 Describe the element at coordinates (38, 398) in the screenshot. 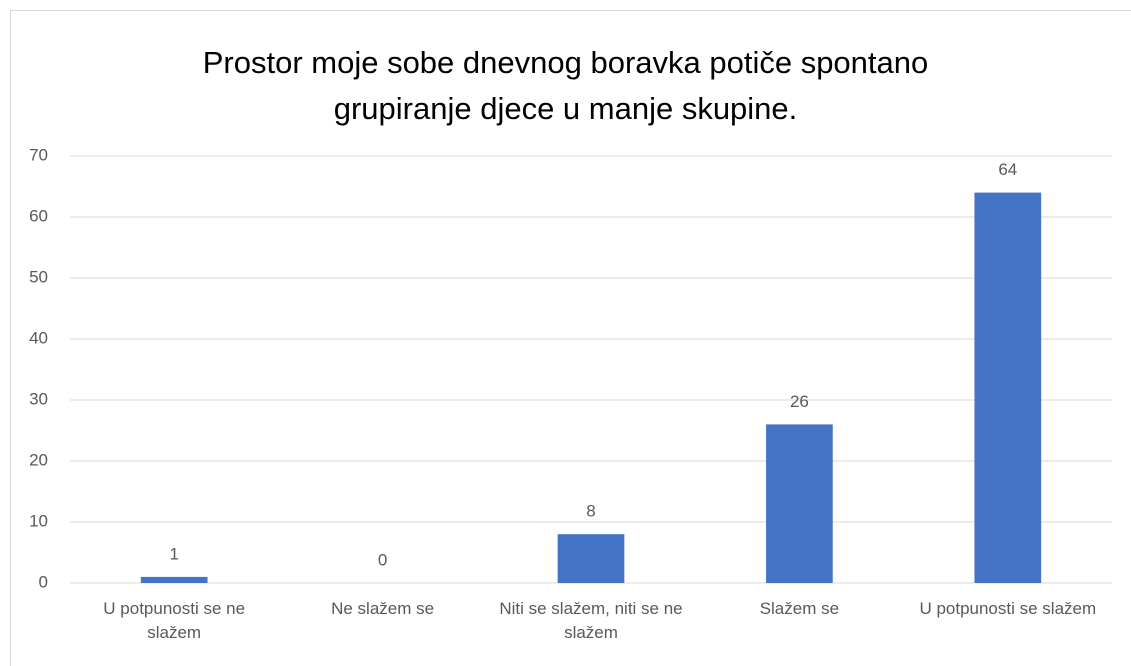

I see `y-tick-label: 30` at that location.